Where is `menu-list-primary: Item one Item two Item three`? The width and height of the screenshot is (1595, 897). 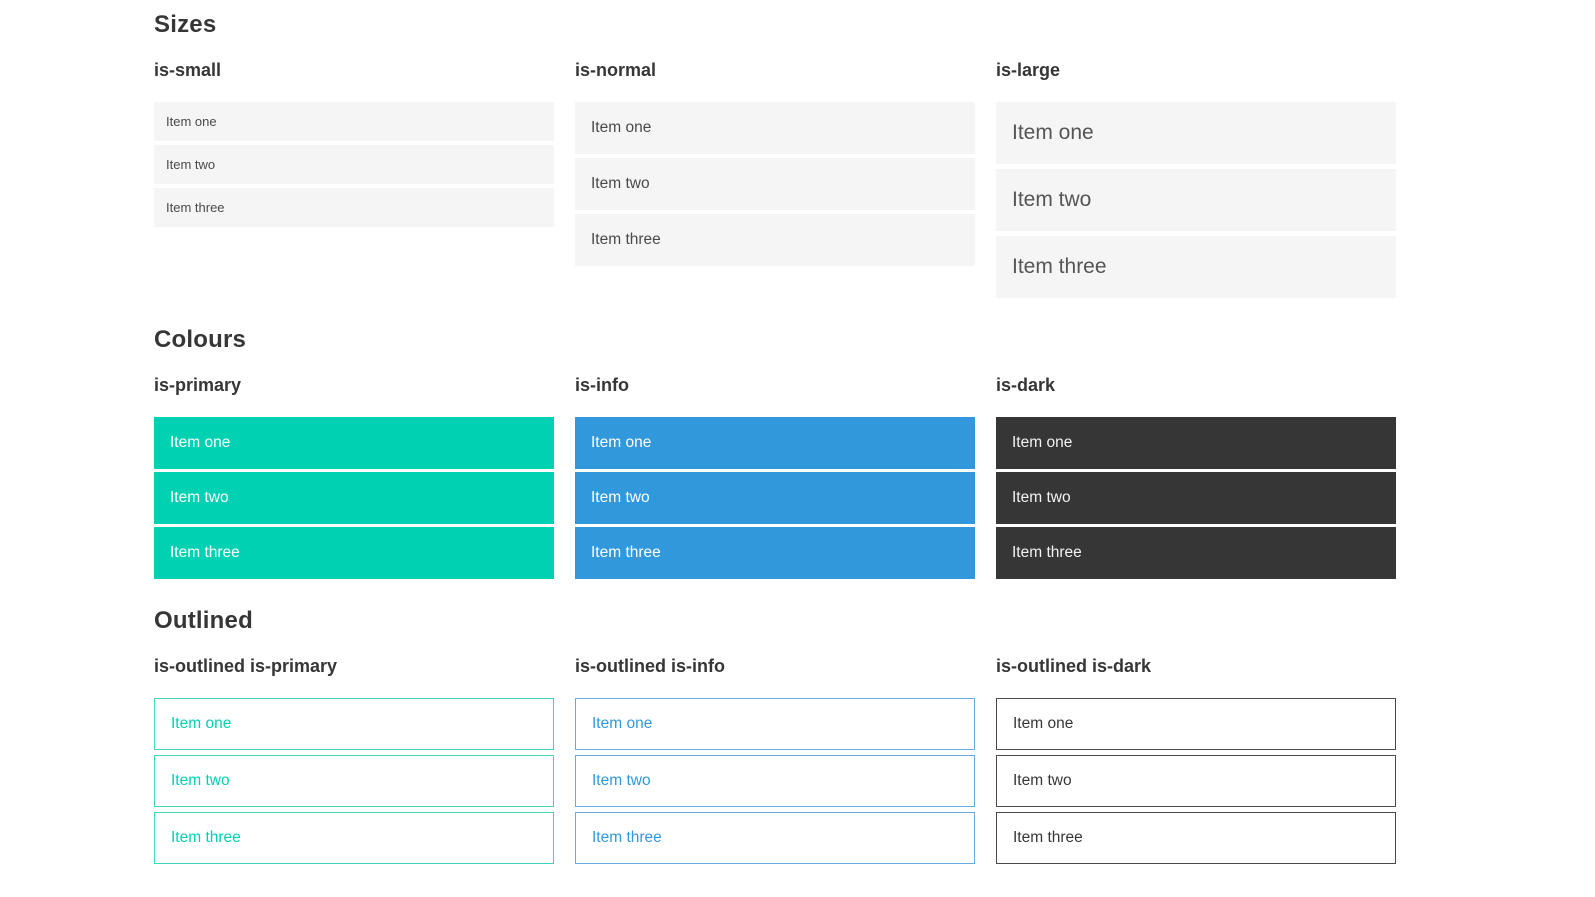
menu-list-primary: Item one Item two Item three is located at coordinates (354, 498).